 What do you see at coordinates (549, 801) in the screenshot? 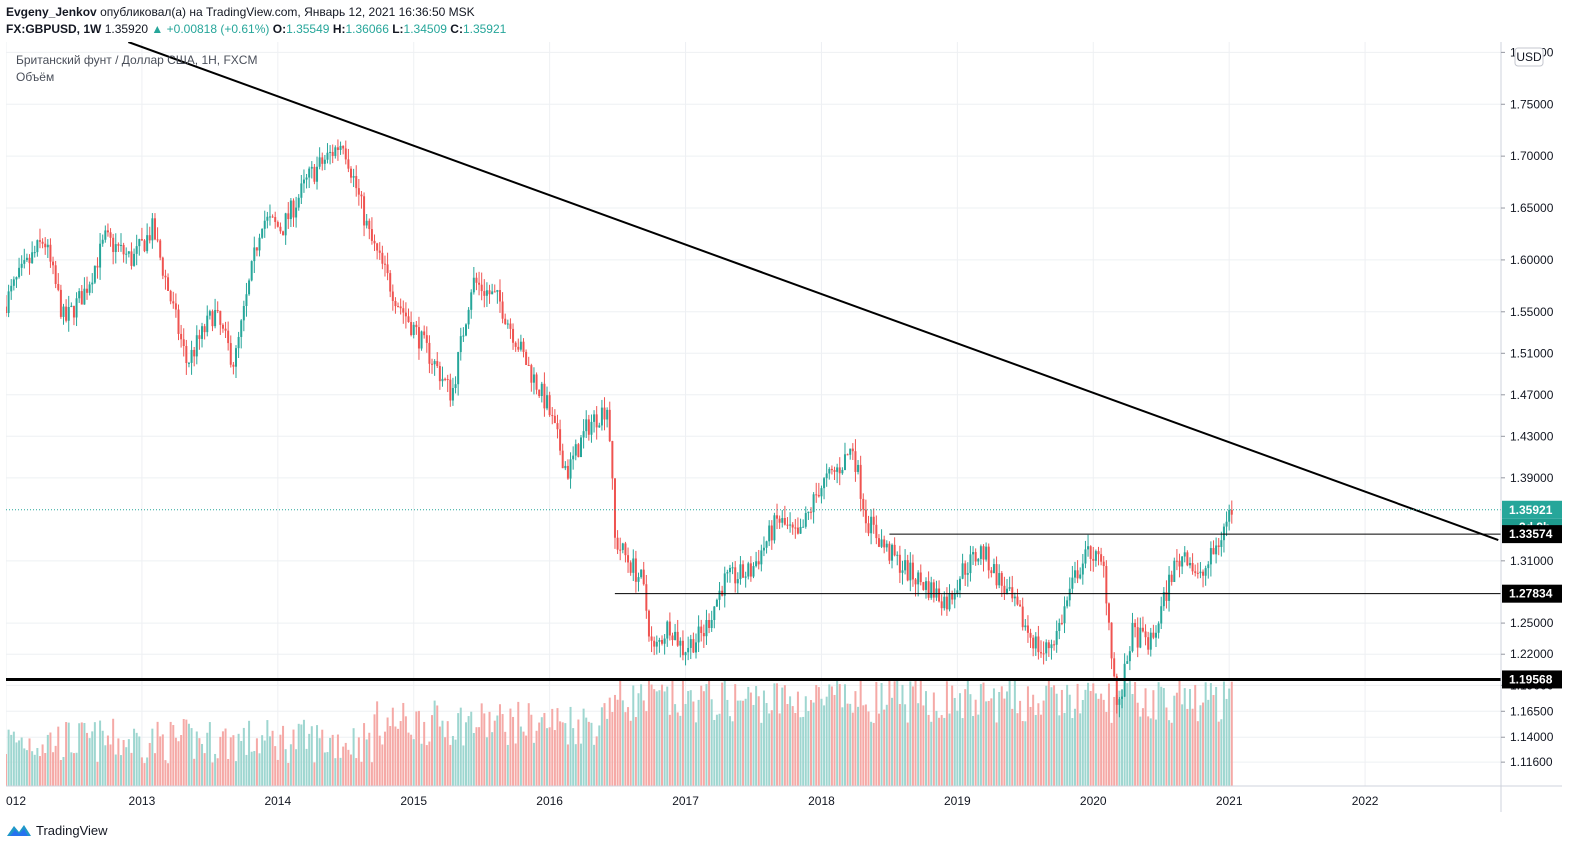
I see `x-tick-label: 2016` at bounding box center [549, 801].